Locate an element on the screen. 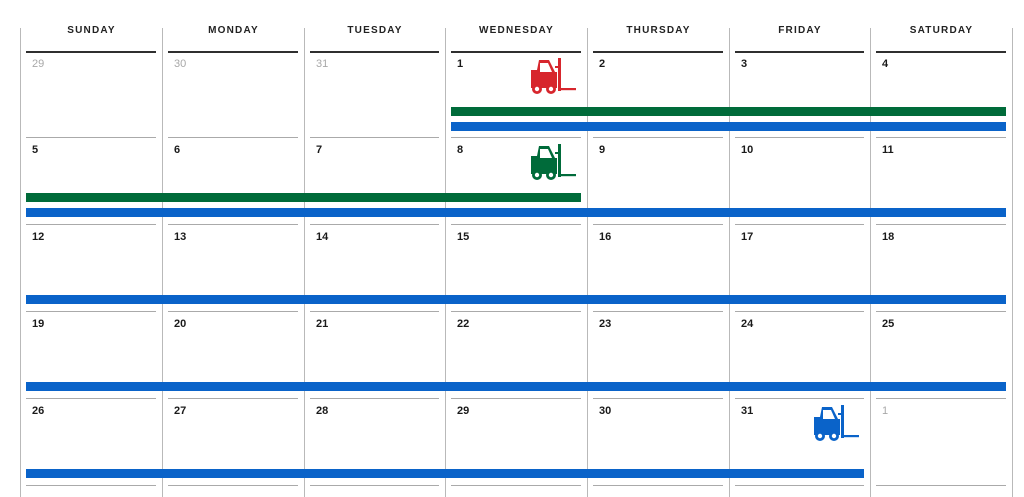  day-number: 22 is located at coordinates (463, 324).